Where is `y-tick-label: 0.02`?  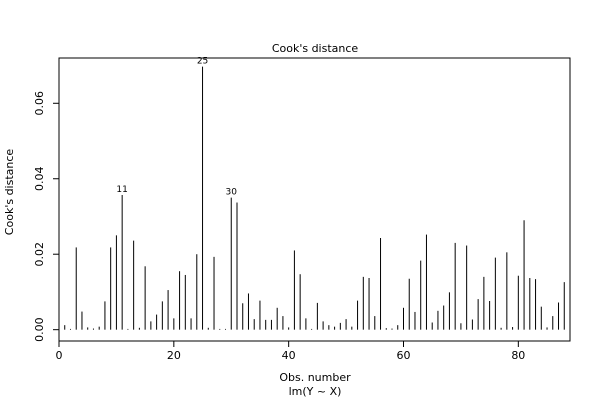 y-tick-label: 0.02 is located at coordinates (39, 254).